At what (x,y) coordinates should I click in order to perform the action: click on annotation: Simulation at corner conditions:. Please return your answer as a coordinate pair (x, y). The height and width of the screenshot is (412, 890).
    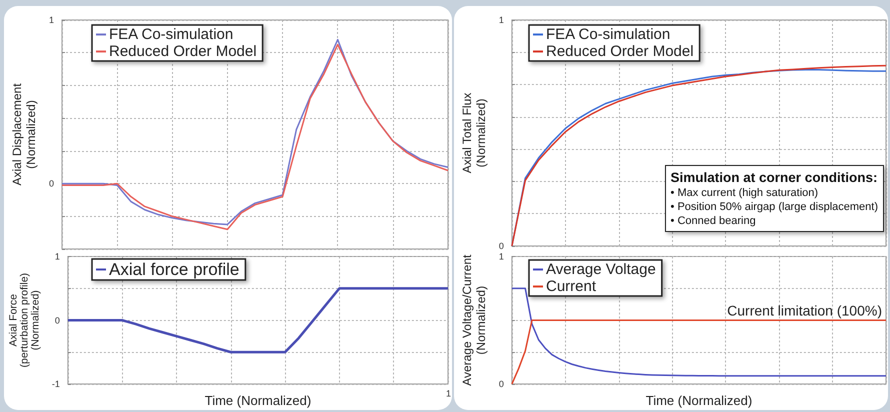
    Looking at the image, I should click on (774, 177).